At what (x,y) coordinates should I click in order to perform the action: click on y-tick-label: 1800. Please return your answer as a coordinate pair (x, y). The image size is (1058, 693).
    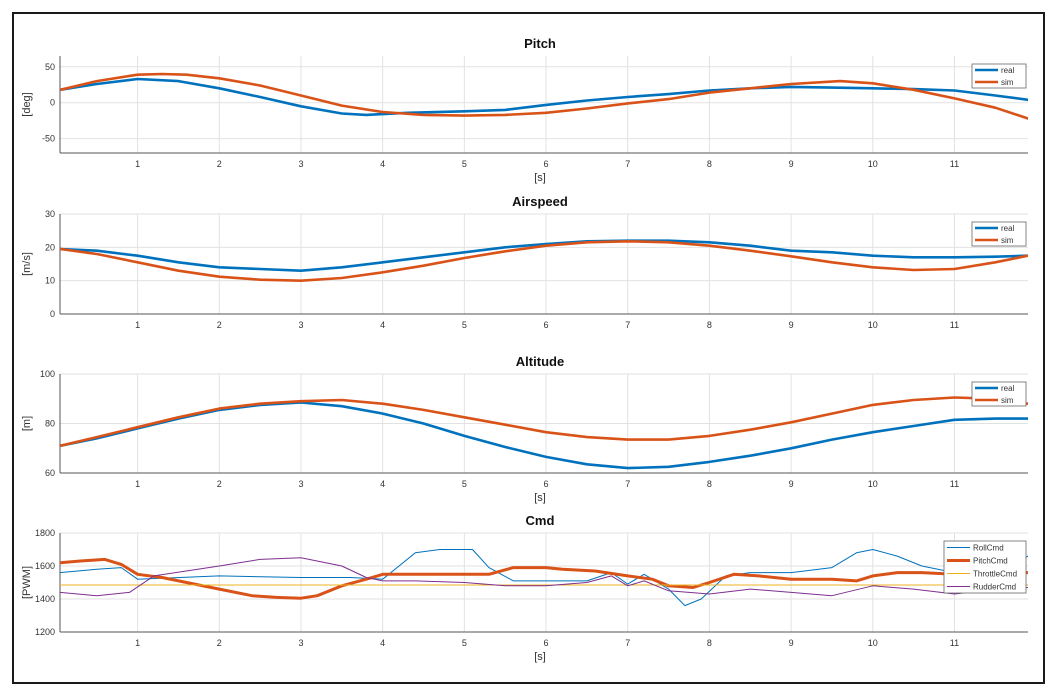
    Looking at the image, I should click on (45, 533).